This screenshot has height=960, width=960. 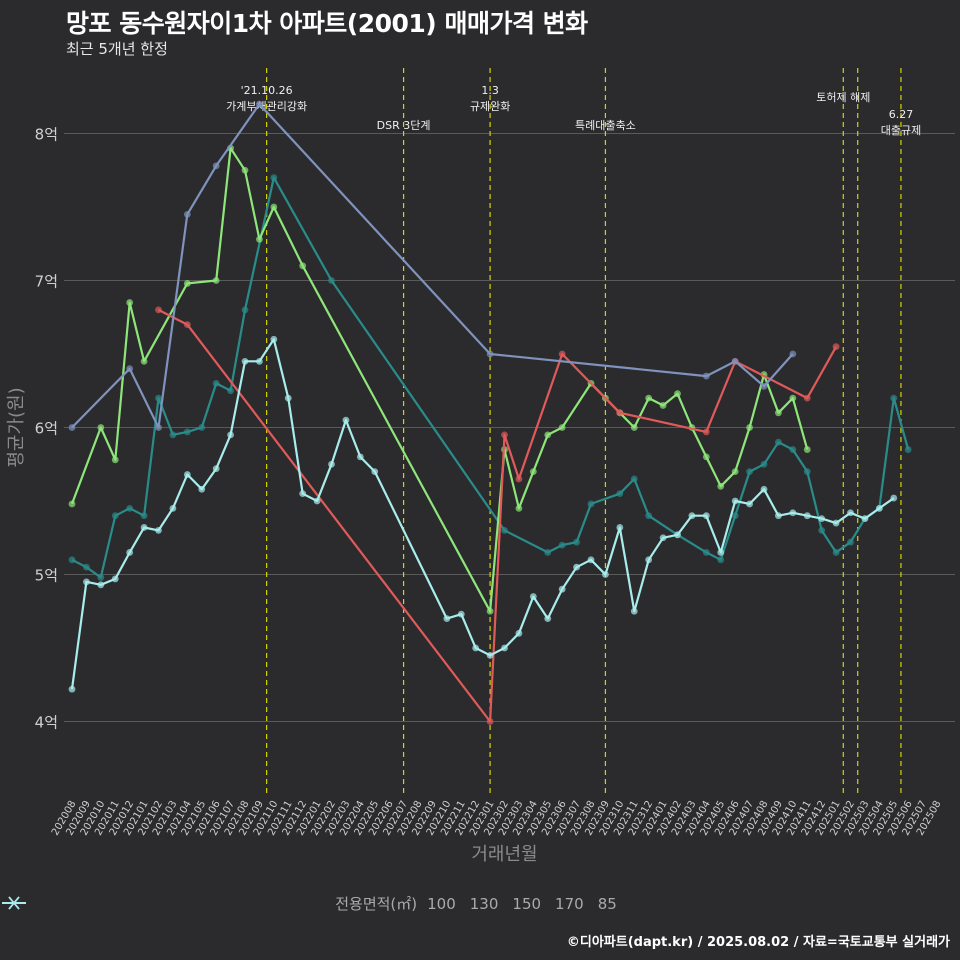 I want to click on legend: 전용면적(㎡) 100 130 150 170 85, so click(x=480, y=903).